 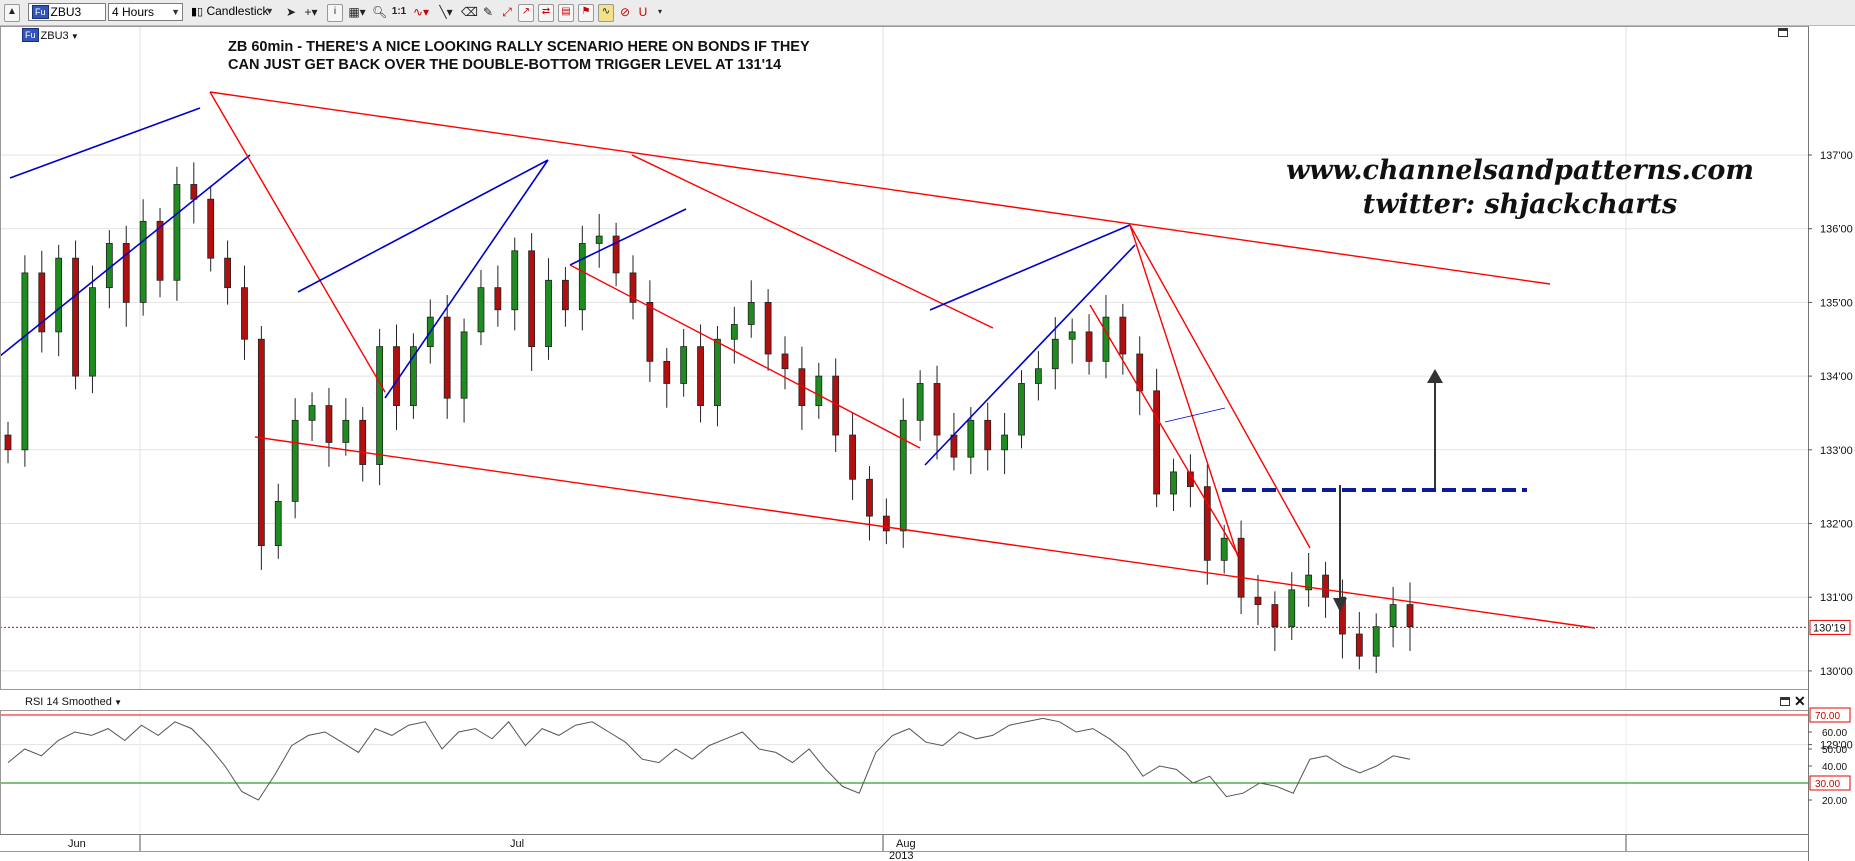 I want to click on price-tick-label: 137'00, so click(x=1836, y=156).